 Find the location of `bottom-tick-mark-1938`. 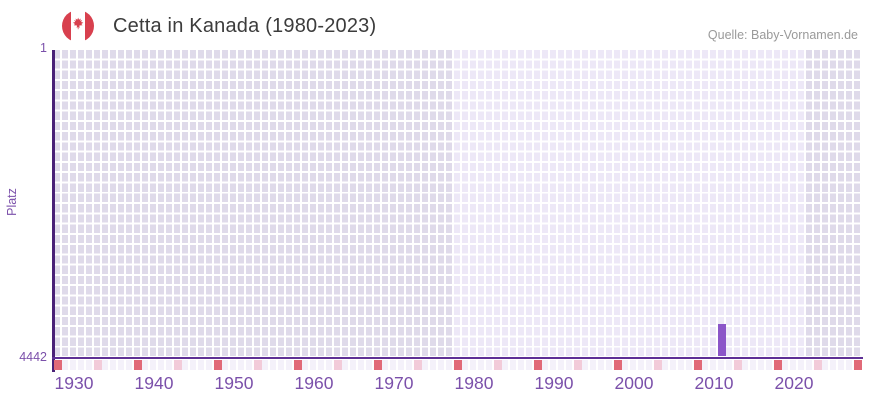

bottom-tick-mark-1938 is located at coordinates (138, 365).